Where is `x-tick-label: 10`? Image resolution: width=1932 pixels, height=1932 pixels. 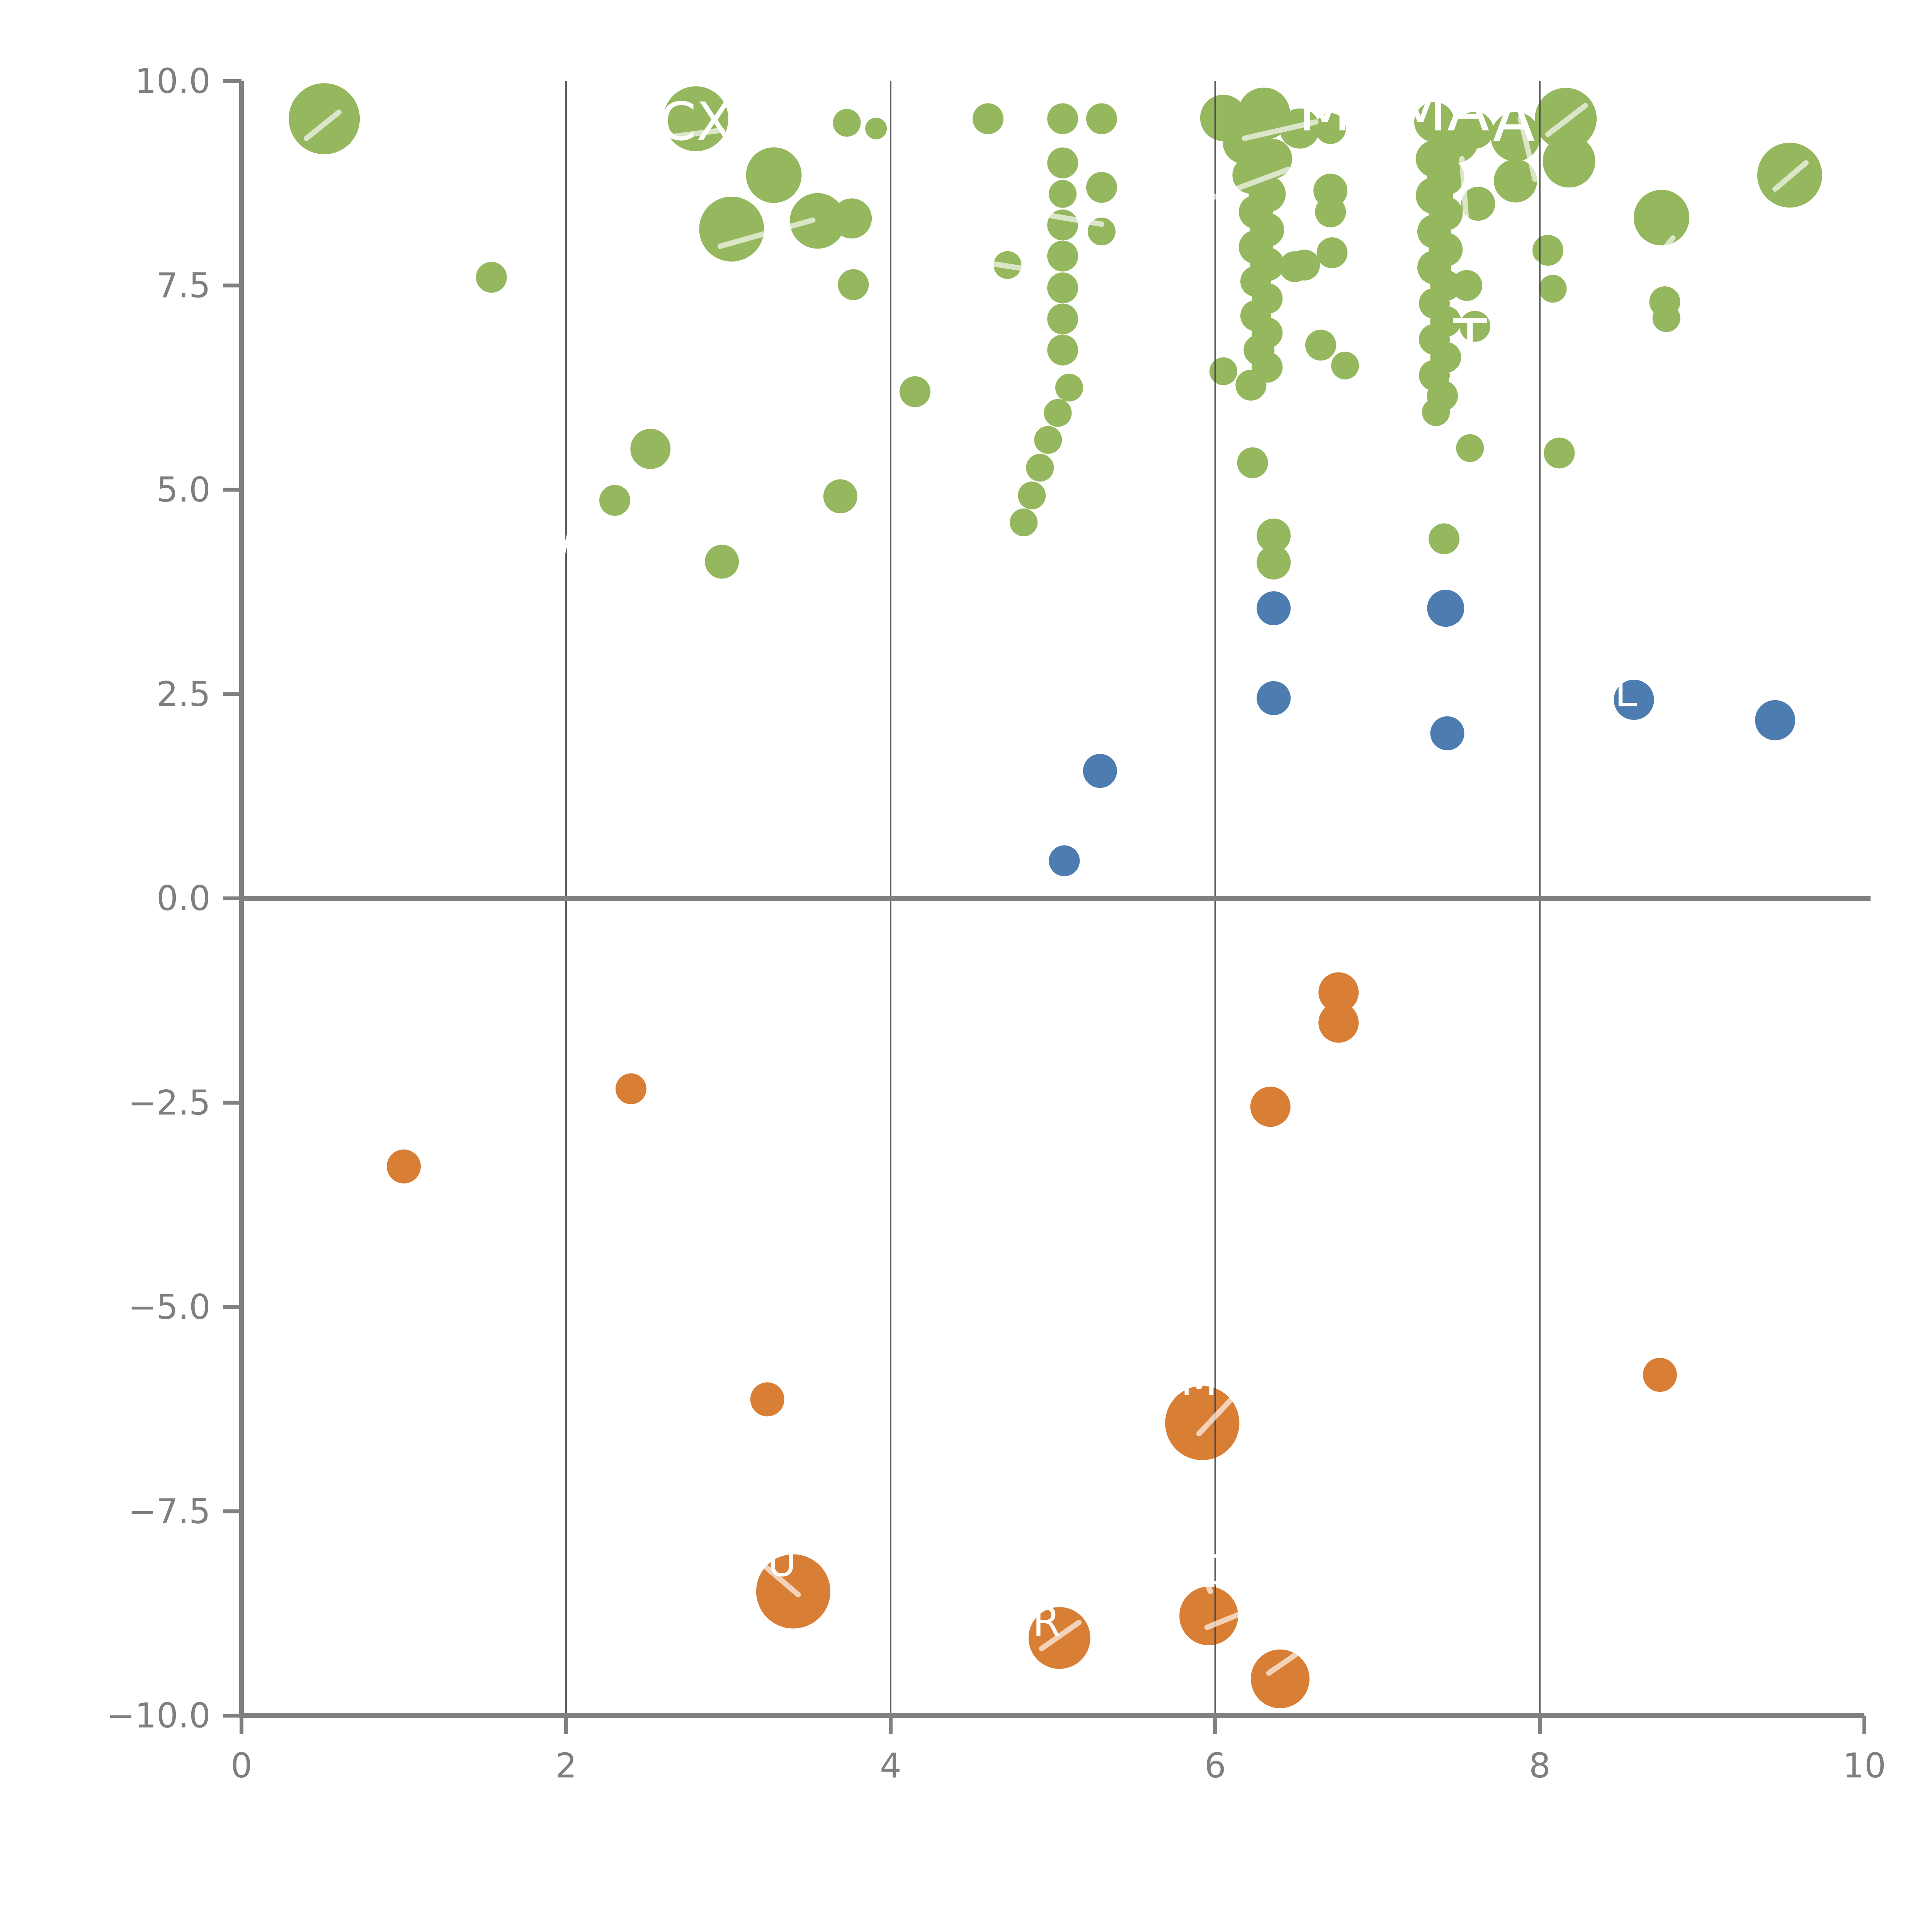
x-tick-label: 10 is located at coordinates (1865, 1766).